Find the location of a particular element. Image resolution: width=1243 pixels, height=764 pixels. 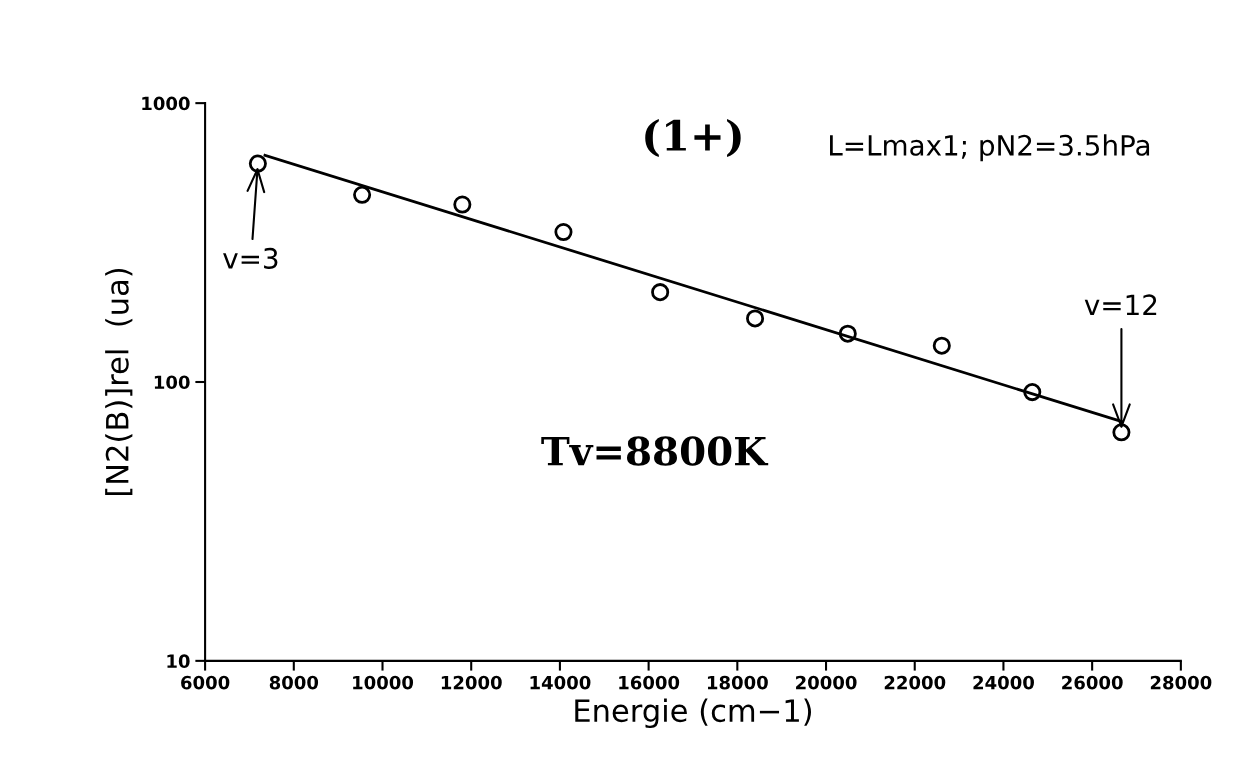

annotation: L=Lmax1; pN2=3.5hPa is located at coordinates (990, 148).